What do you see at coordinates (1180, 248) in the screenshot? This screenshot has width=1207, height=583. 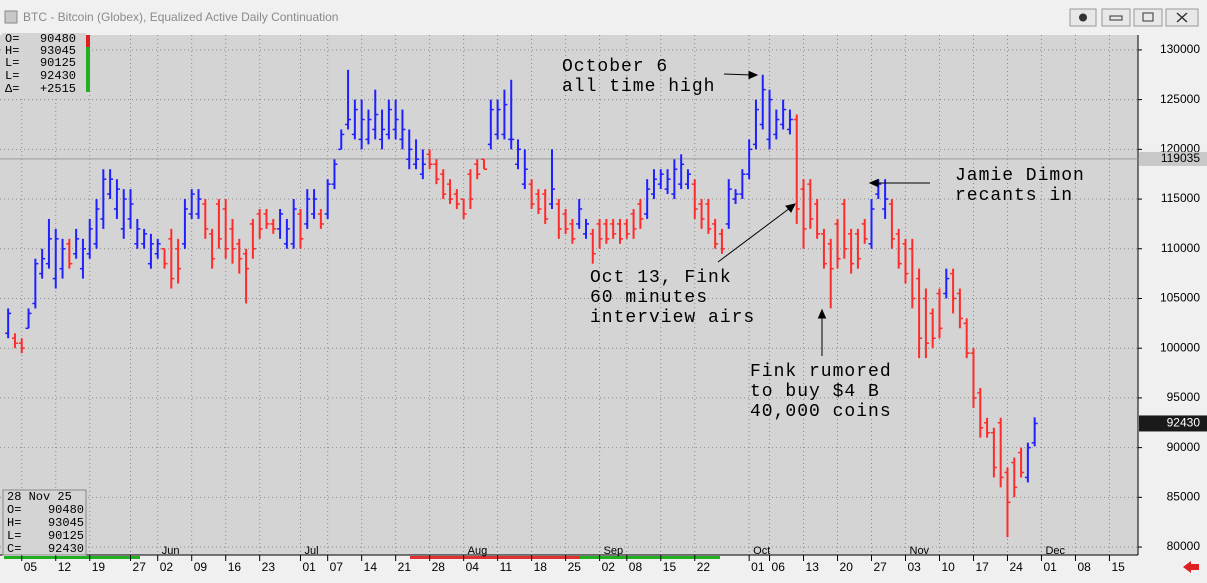 I see `y-tick-label: 110000` at bounding box center [1180, 248].